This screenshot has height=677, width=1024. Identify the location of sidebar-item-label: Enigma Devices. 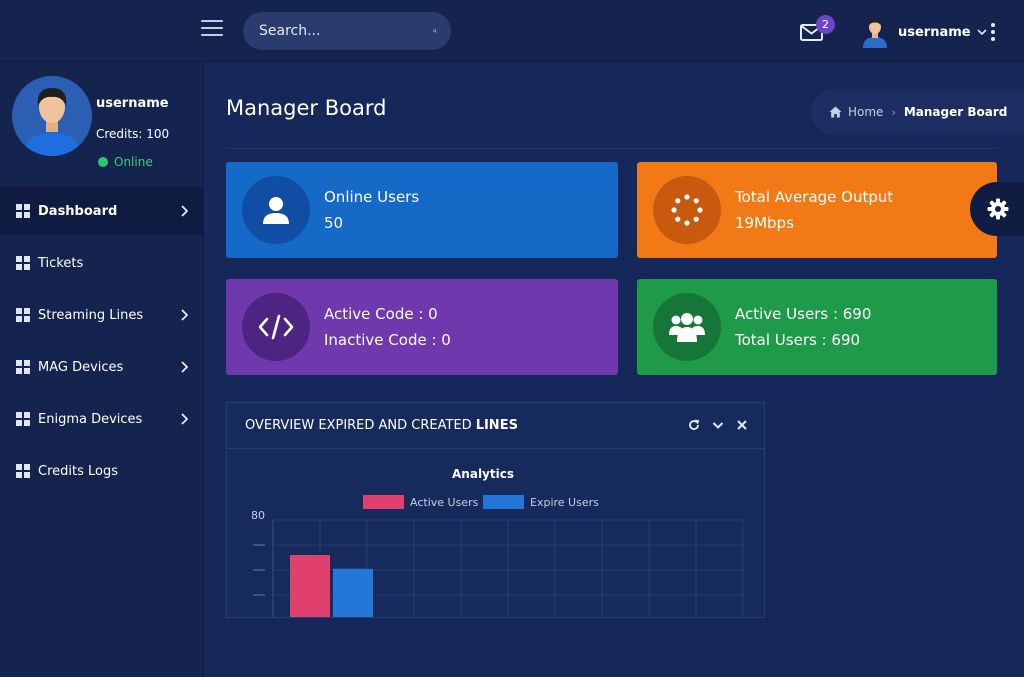
(90, 419).